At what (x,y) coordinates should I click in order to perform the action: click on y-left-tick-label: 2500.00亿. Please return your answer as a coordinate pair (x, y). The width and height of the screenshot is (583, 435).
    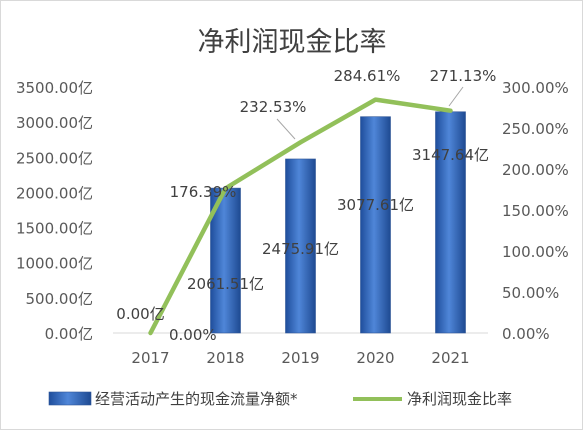
    Looking at the image, I should click on (54, 158).